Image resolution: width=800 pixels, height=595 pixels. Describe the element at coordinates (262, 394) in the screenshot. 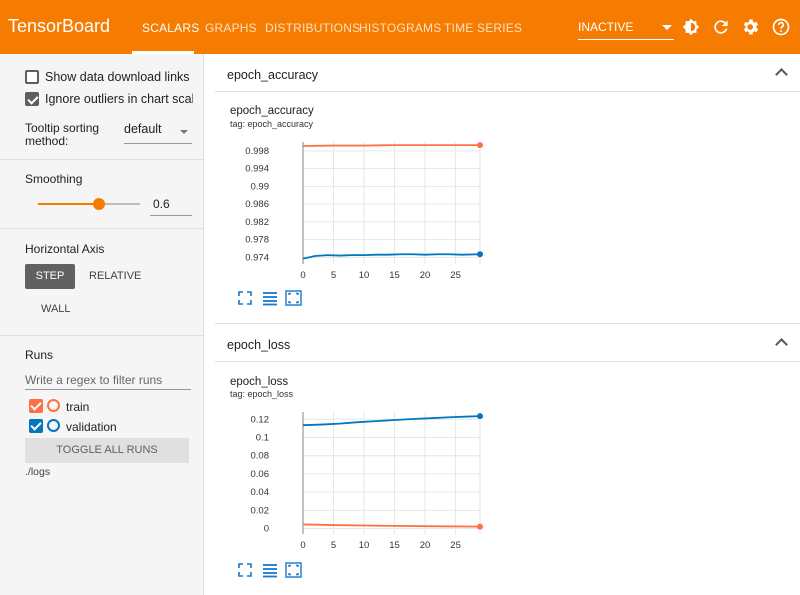

I see `chart-tag: tag: epoch_loss` at that location.